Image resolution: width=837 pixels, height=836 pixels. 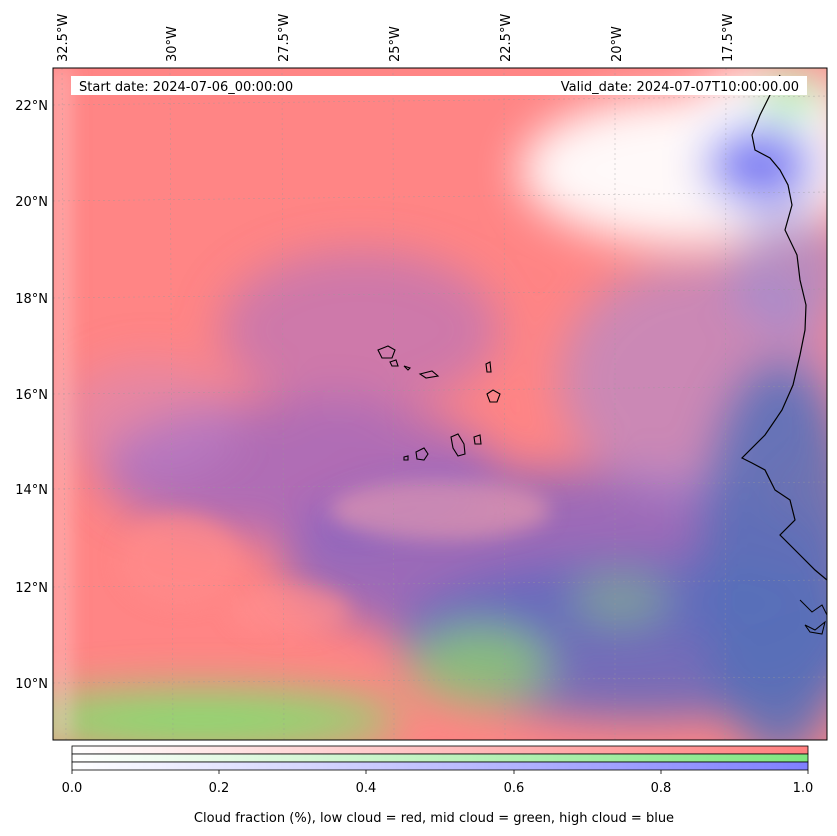 I want to click on date-header-box, so click(x=439, y=85).